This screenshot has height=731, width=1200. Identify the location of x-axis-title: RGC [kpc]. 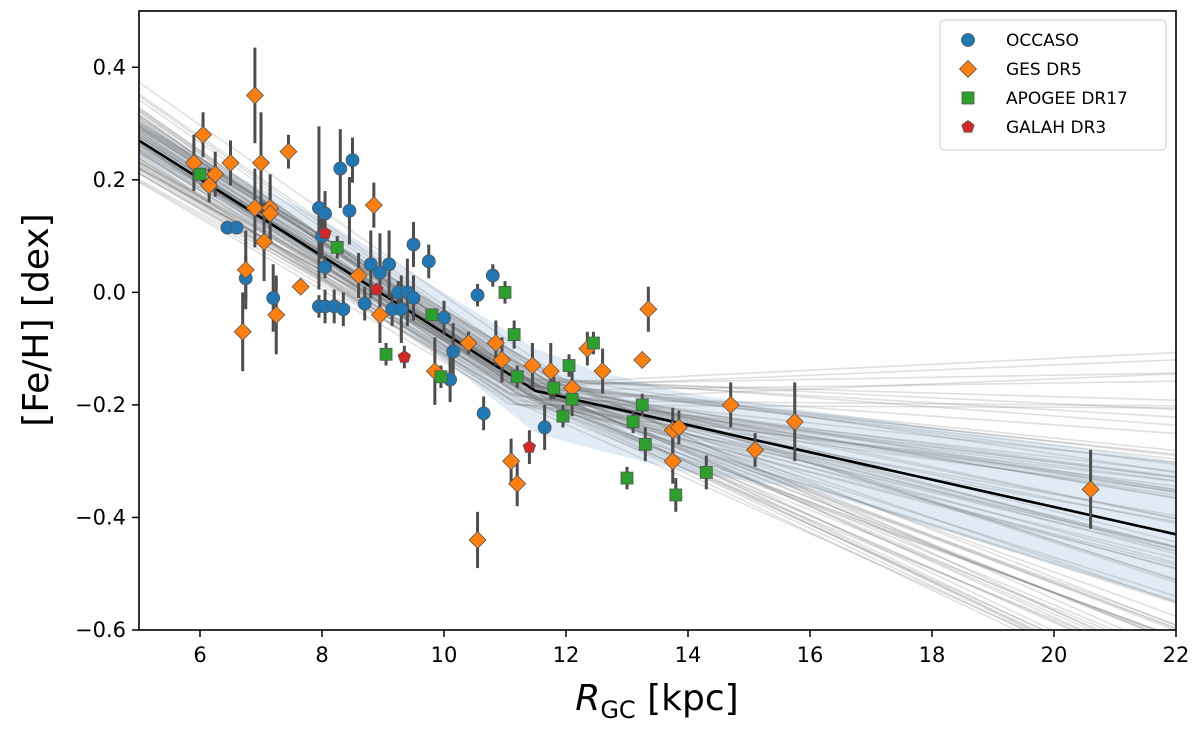
(656, 701).